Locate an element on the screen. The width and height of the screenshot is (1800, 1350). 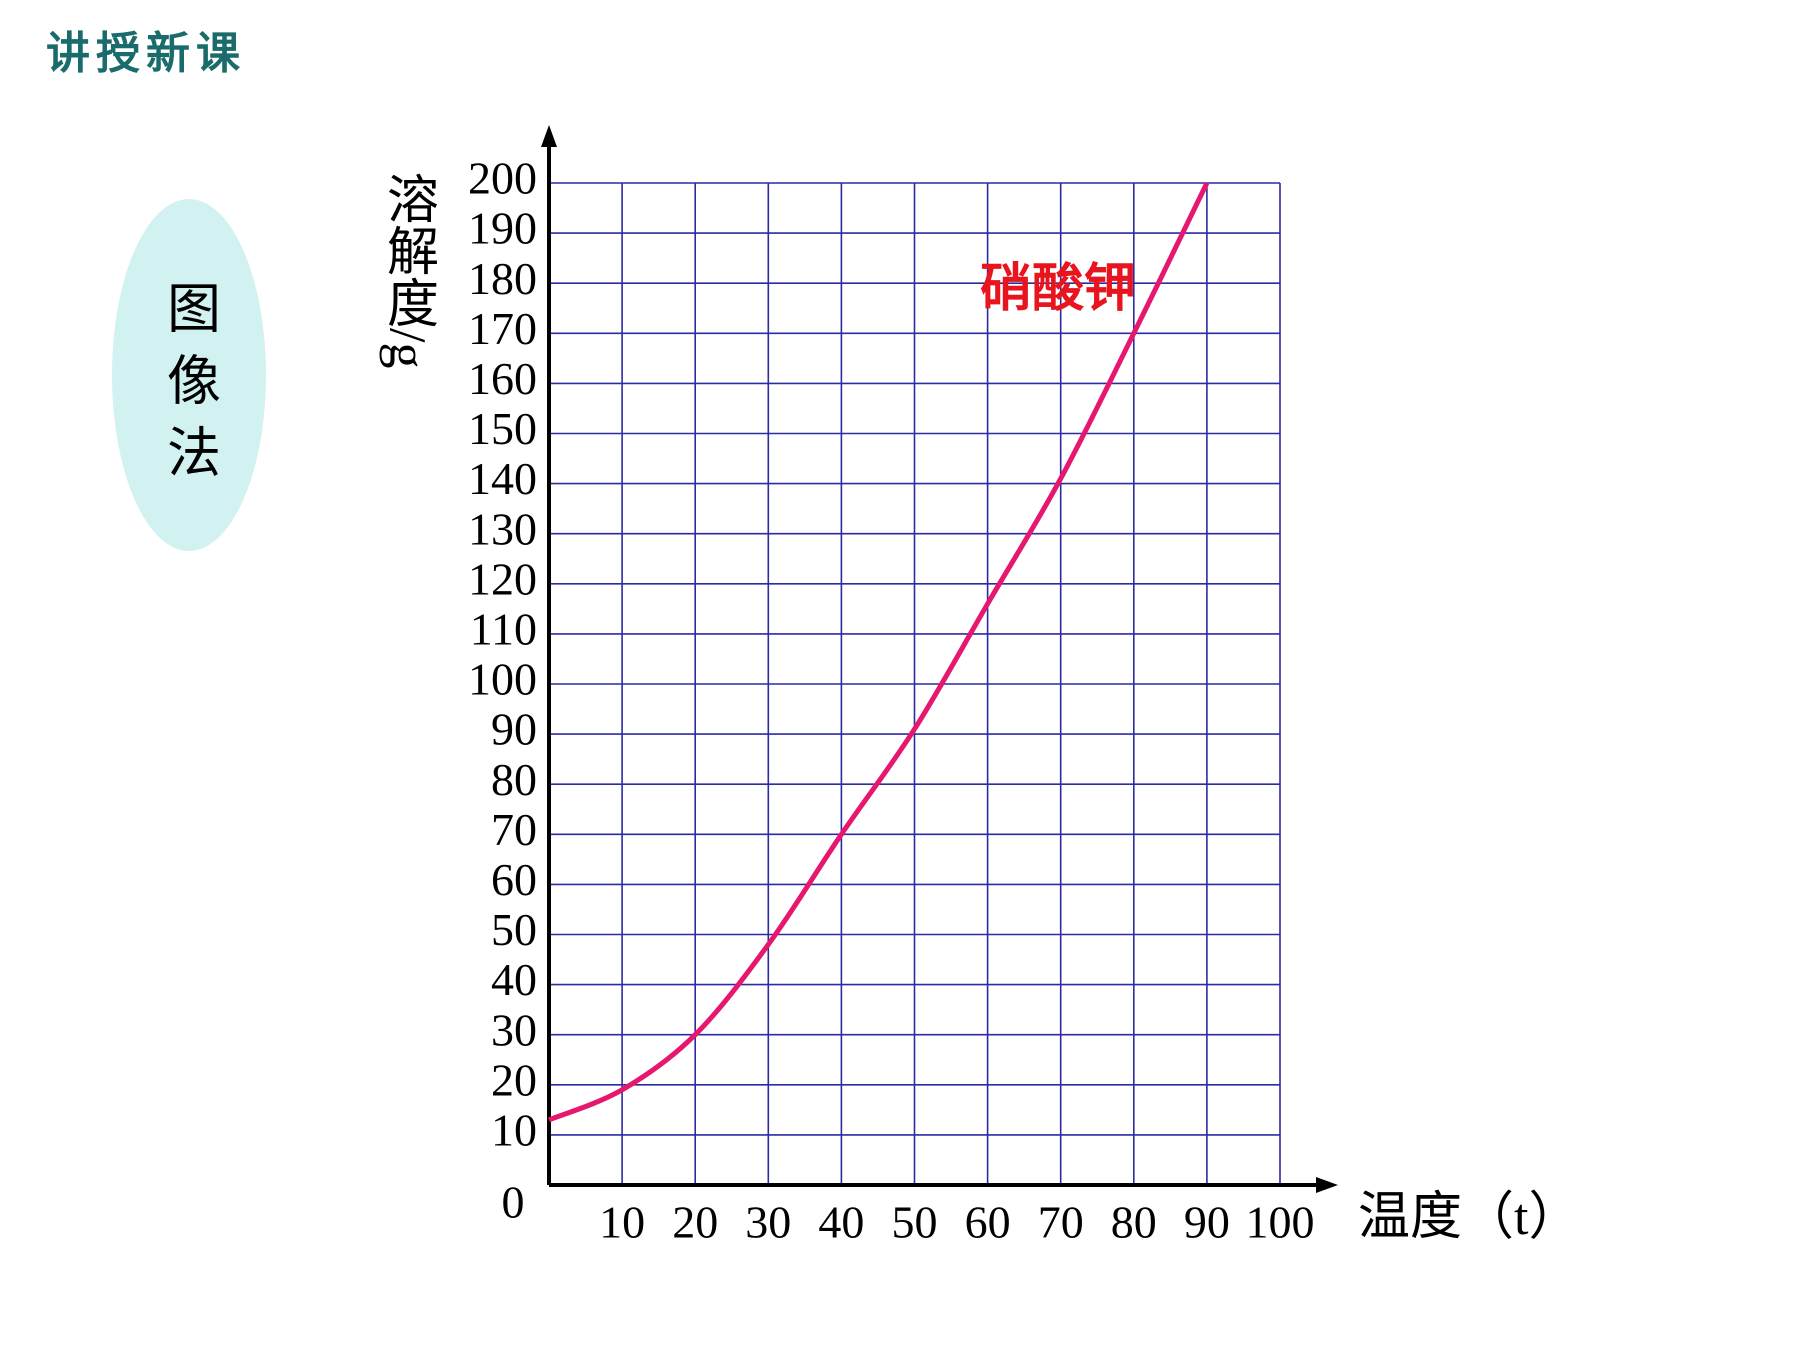
y-tick-label: 30 is located at coordinates (514, 1029).